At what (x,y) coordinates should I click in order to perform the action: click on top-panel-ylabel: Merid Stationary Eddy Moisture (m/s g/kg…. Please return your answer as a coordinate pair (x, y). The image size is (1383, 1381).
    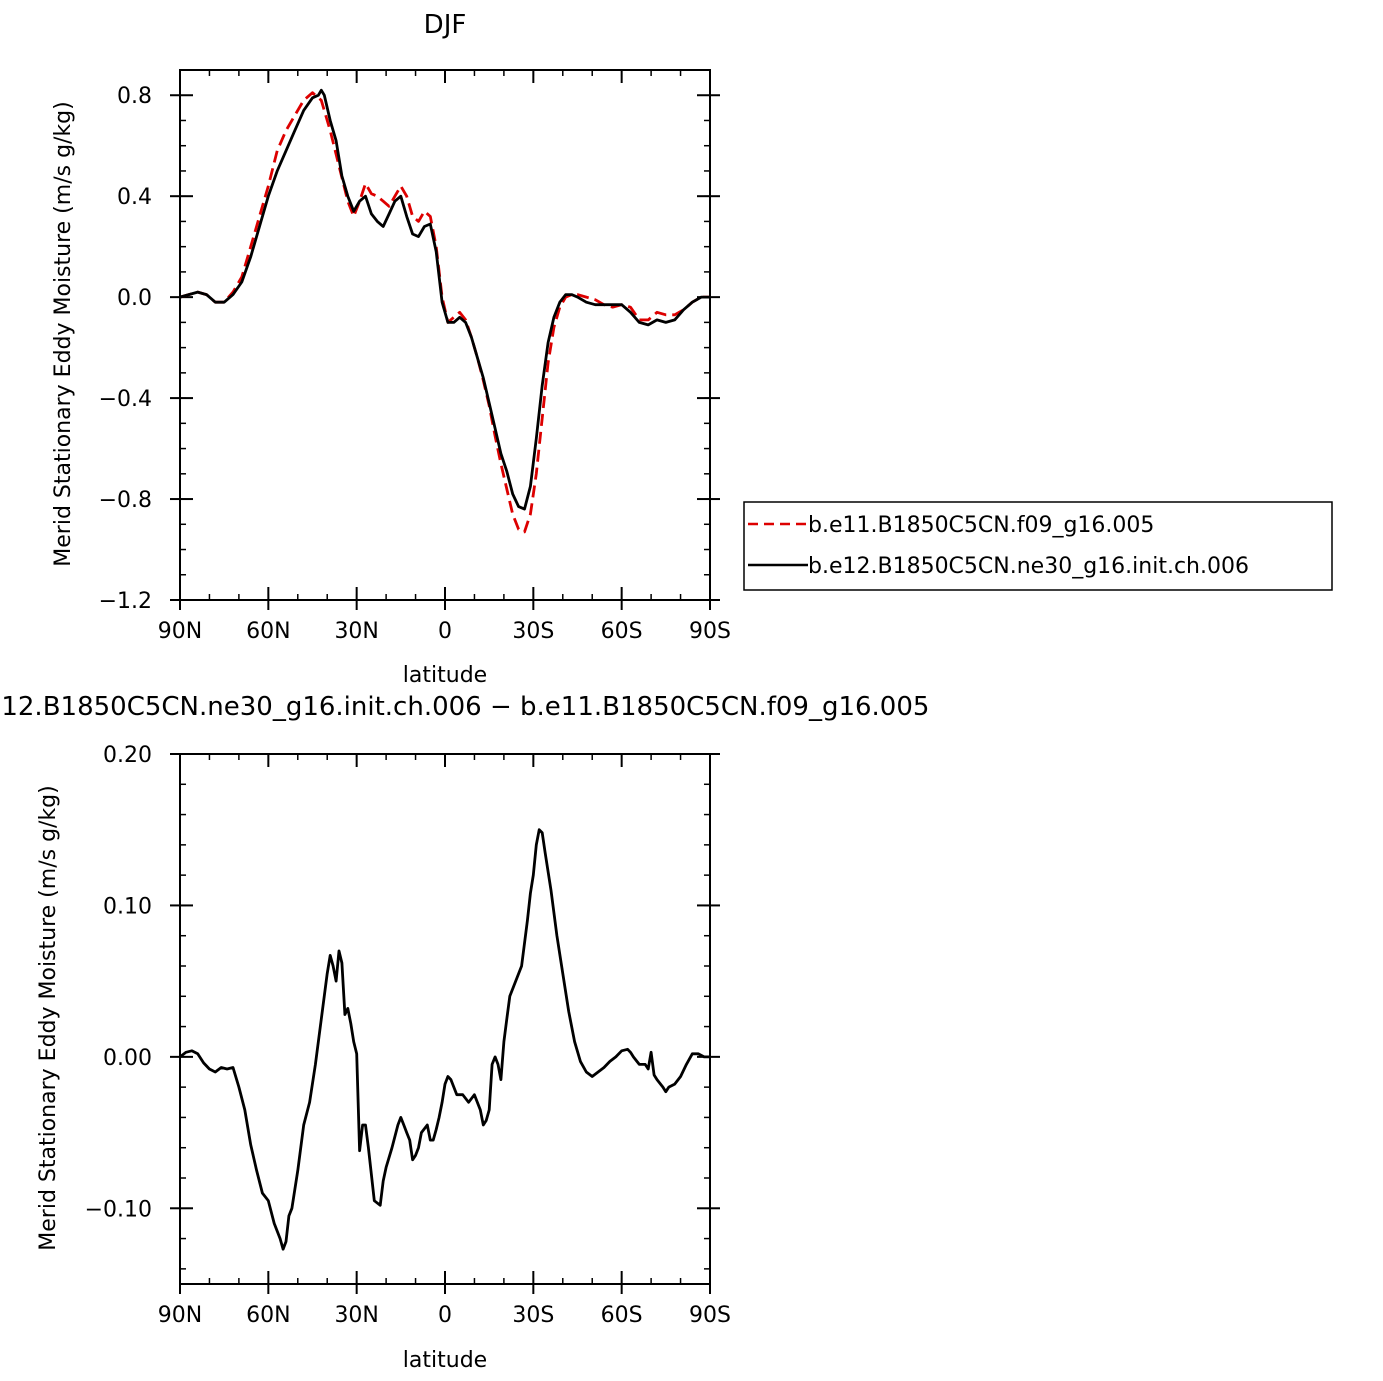
    Looking at the image, I should click on (63, 333).